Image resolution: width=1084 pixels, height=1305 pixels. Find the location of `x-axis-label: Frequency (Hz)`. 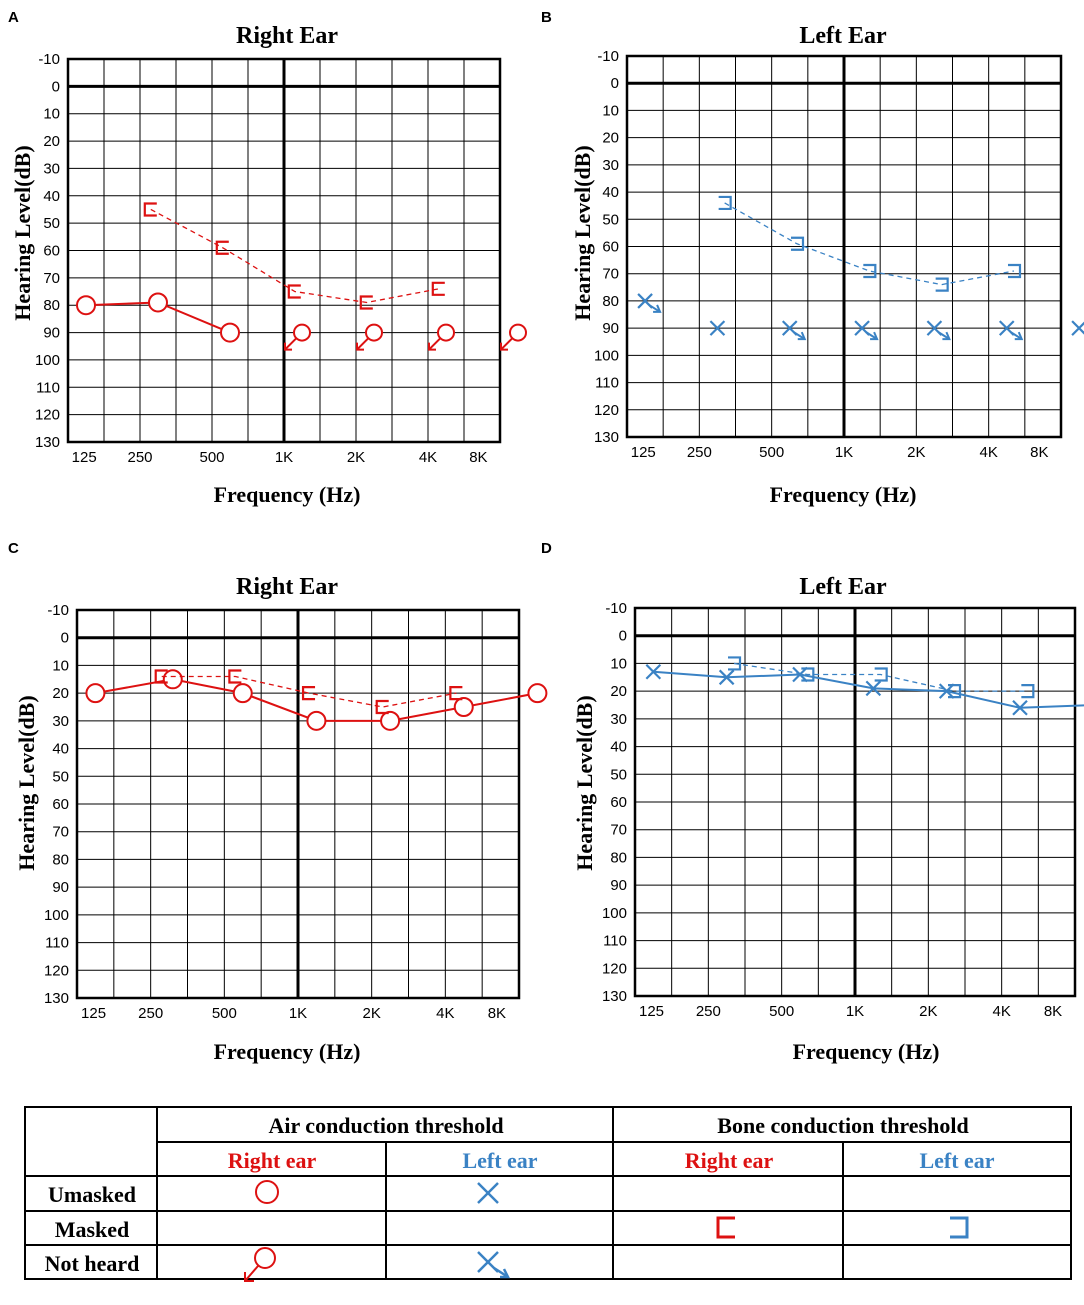

x-axis-label: Frequency (Hz) is located at coordinates (843, 494).